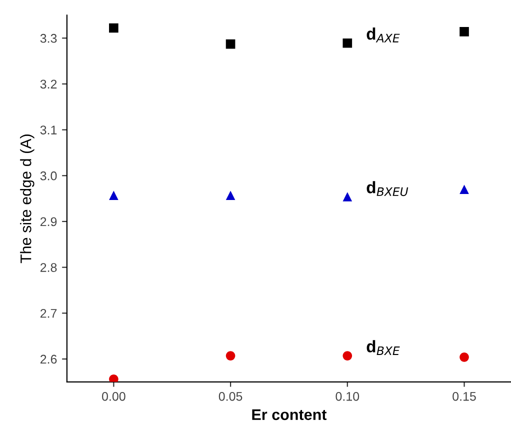 The width and height of the screenshot is (511, 434). What do you see at coordinates (48, 267) in the screenshot?
I see `y-tick-label: 2.8` at bounding box center [48, 267].